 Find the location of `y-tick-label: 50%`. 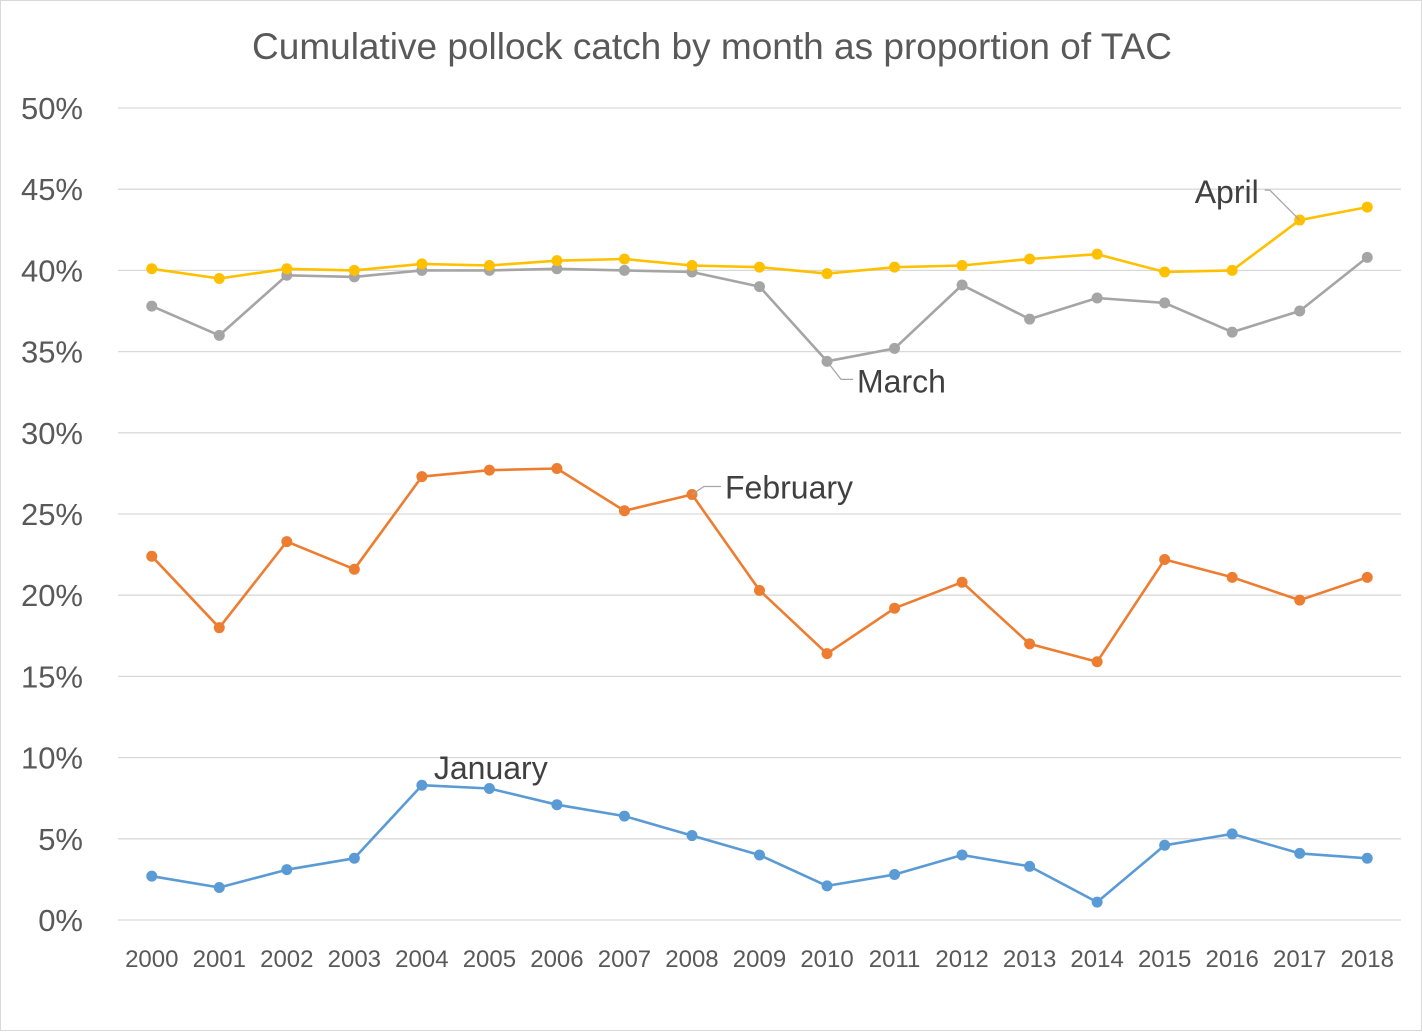

y-tick-label: 50% is located at coordinates (52, 108).